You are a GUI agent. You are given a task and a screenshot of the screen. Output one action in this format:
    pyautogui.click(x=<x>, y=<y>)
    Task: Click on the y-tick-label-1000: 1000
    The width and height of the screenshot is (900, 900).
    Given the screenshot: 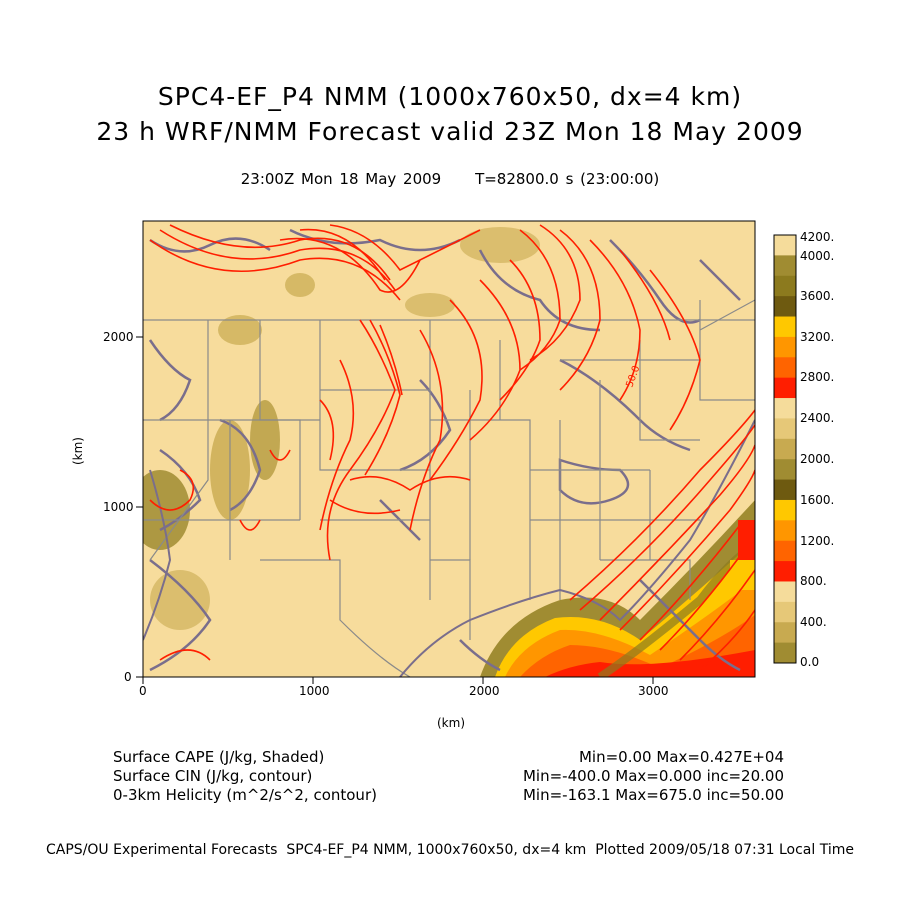 What is the action you would take?
    pyautogui.click(x=118, y=507)
    